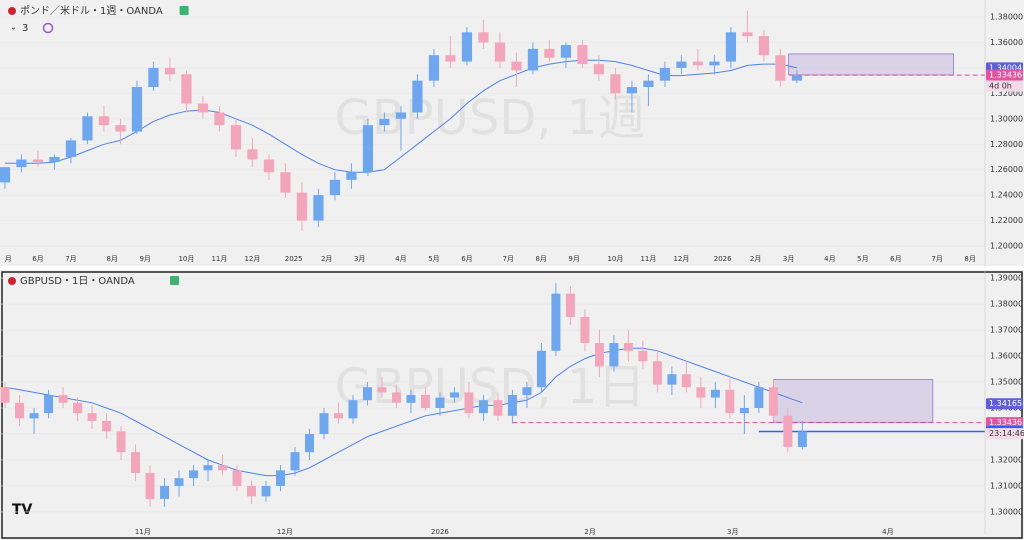 Image resolution: width=1024 pixels, height=540 pixels. Describe the element at coordinates (13, 27) in the screenshot. I see `indicator-toggle: ⌄` at that location.